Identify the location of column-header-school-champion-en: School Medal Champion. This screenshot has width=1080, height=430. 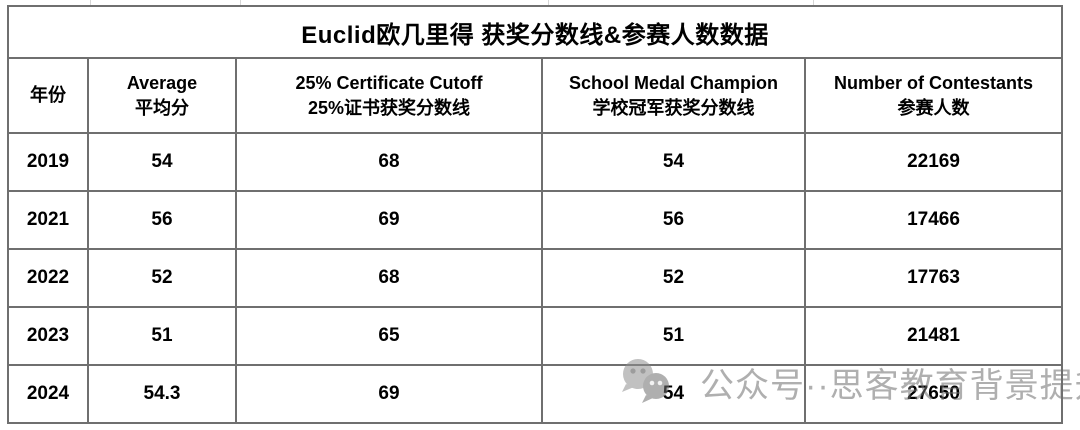
(673, 82).